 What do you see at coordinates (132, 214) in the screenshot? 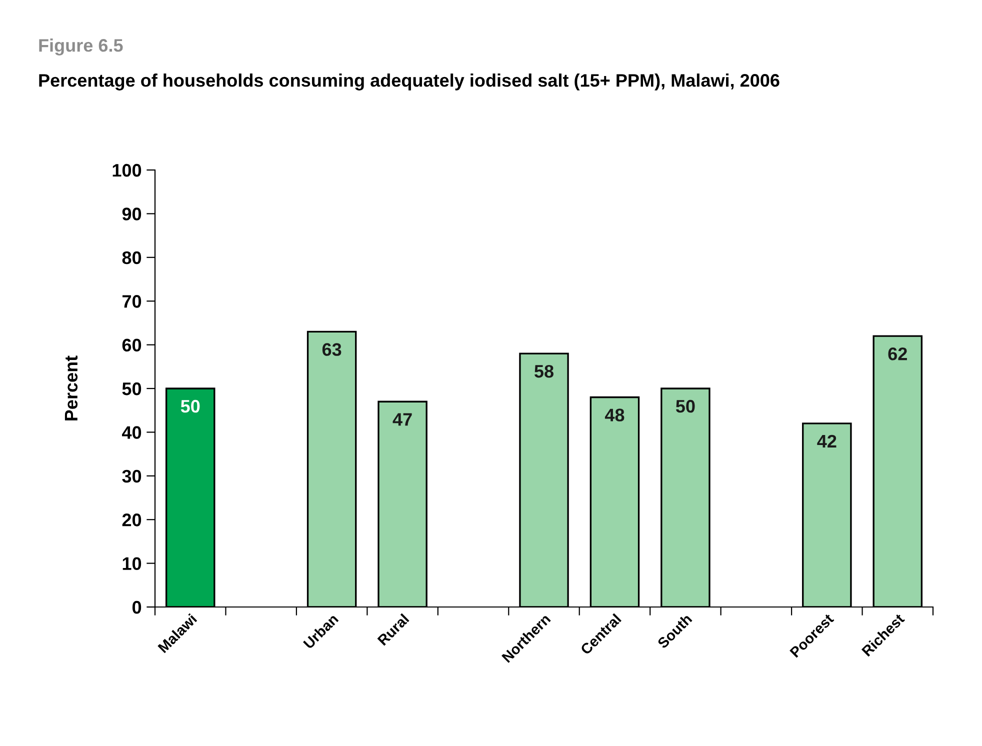
I see `y-tick-label: 90` at bounding box center [132, 214].